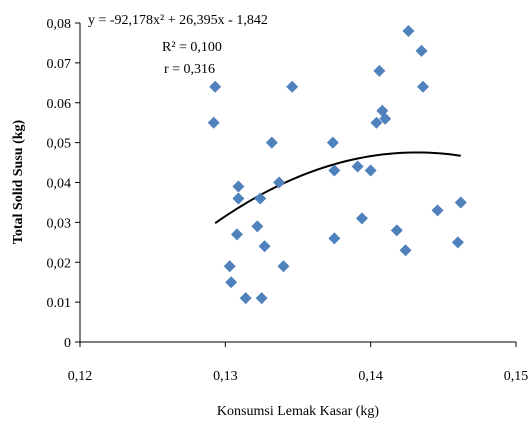 The image size is (530, 423). Describe the element at coordinates (516, 376) in the screenshot. I see `x-tick-label: 0,15` at that location.